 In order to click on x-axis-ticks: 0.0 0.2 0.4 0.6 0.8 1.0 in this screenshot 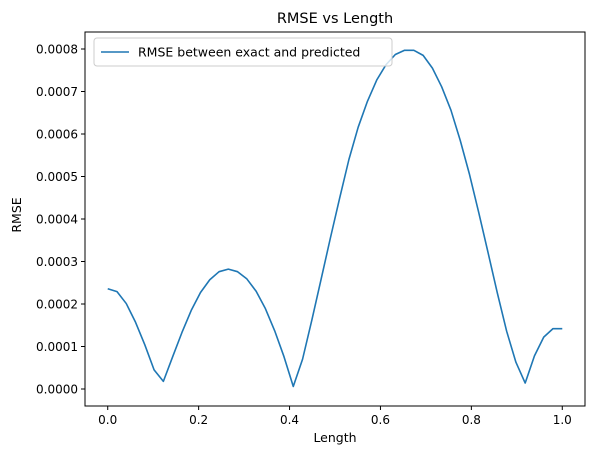, I will do `click(335, 416)`.